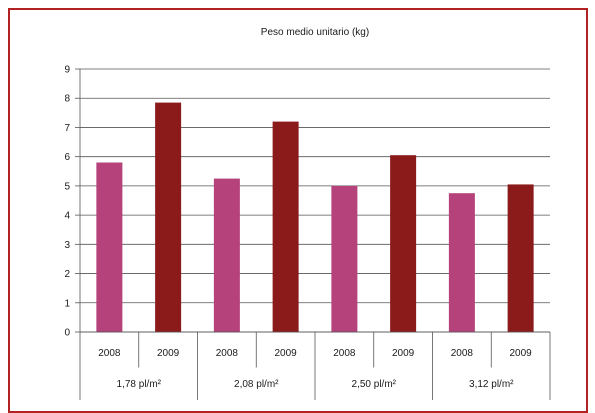  Describe the element at coordinates (67, 274) in the screenshot. I see `y-tick-label: 2` at that location.